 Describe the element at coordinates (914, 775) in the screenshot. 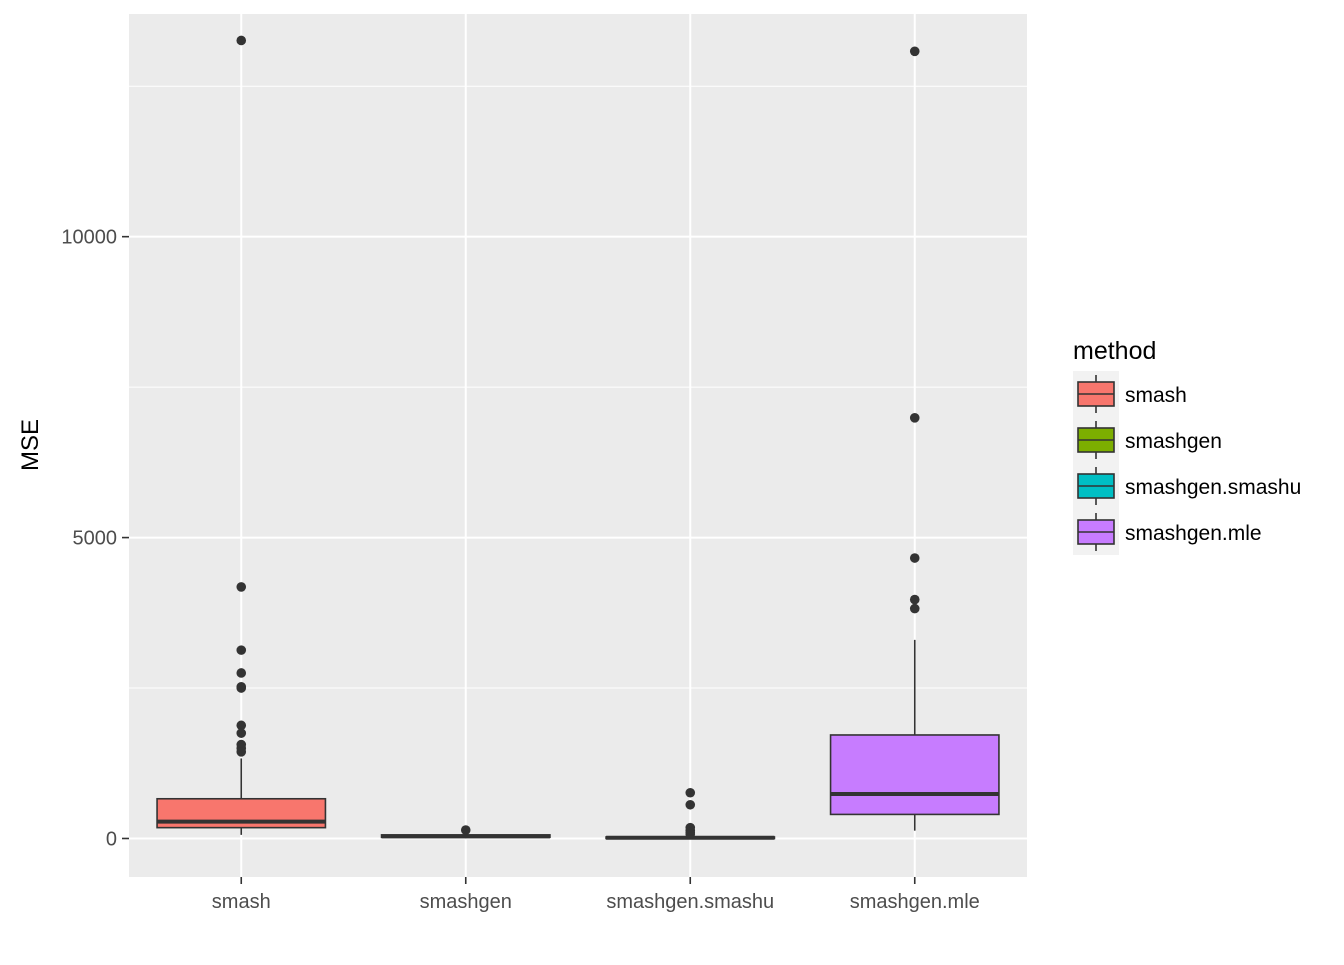

I see `box` at that location.